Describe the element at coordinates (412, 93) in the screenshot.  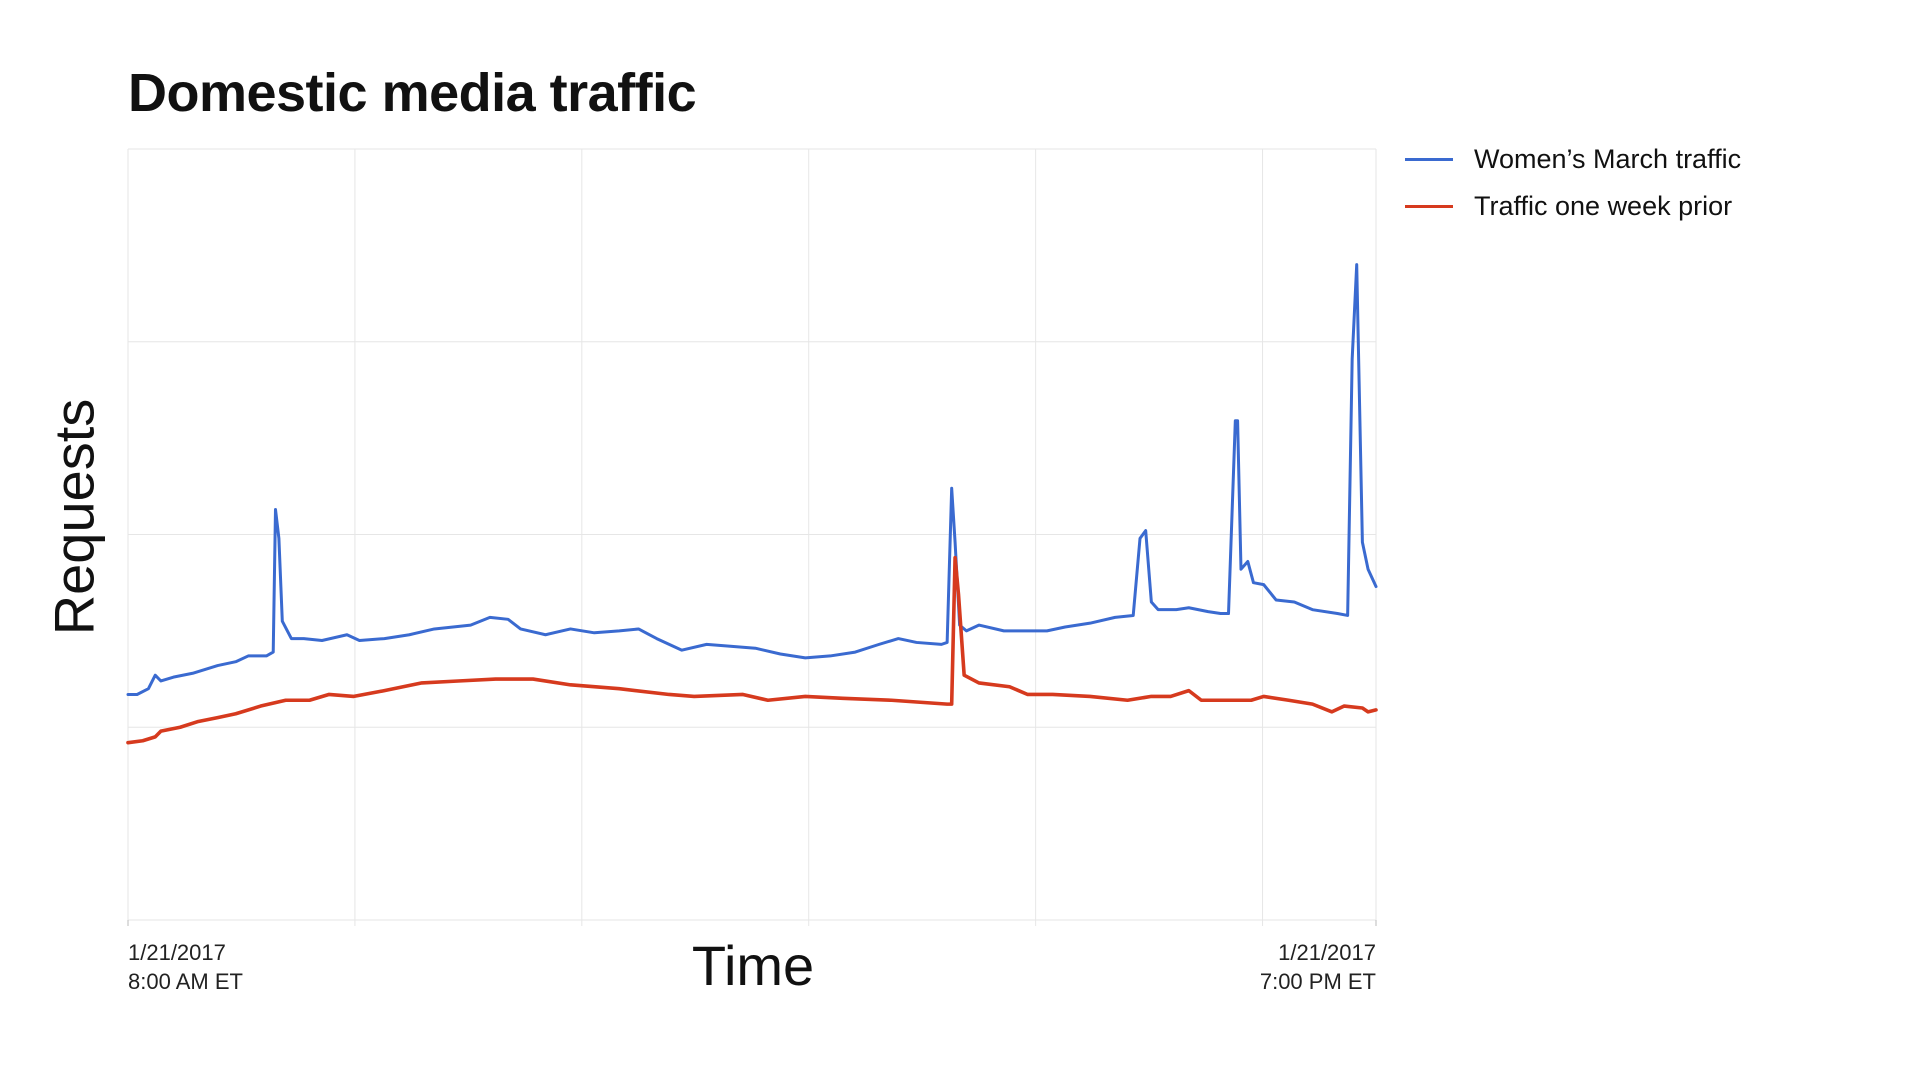
I see `chart-title: Domestic media traffic` at that location.